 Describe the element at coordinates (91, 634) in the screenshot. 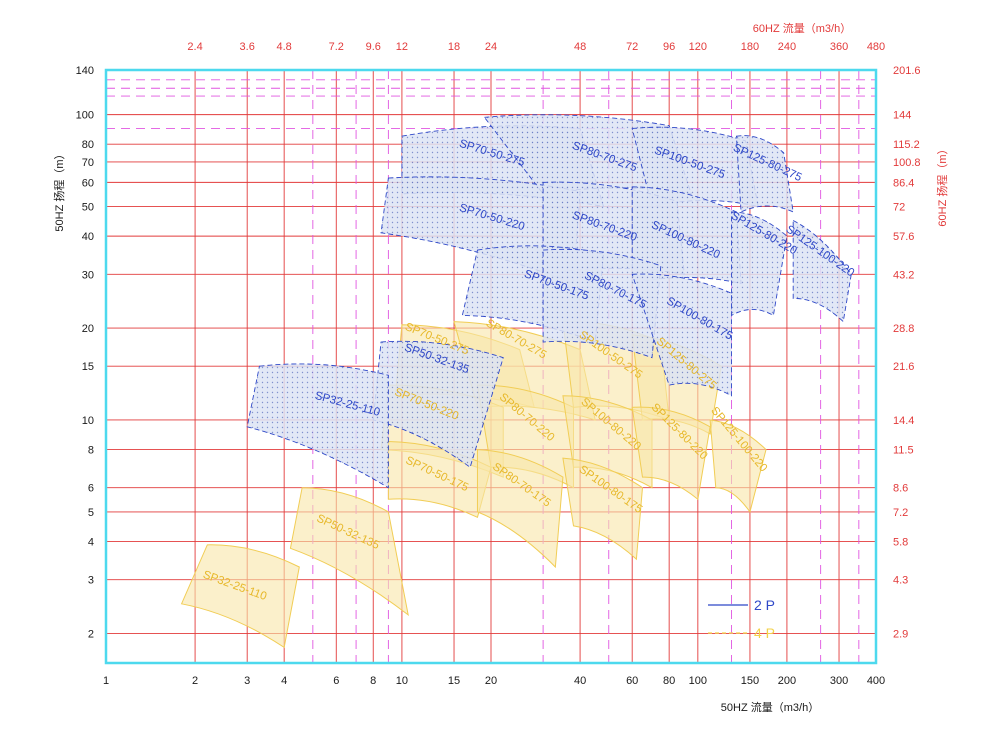

I see `y-tick-label: 2` at that location.